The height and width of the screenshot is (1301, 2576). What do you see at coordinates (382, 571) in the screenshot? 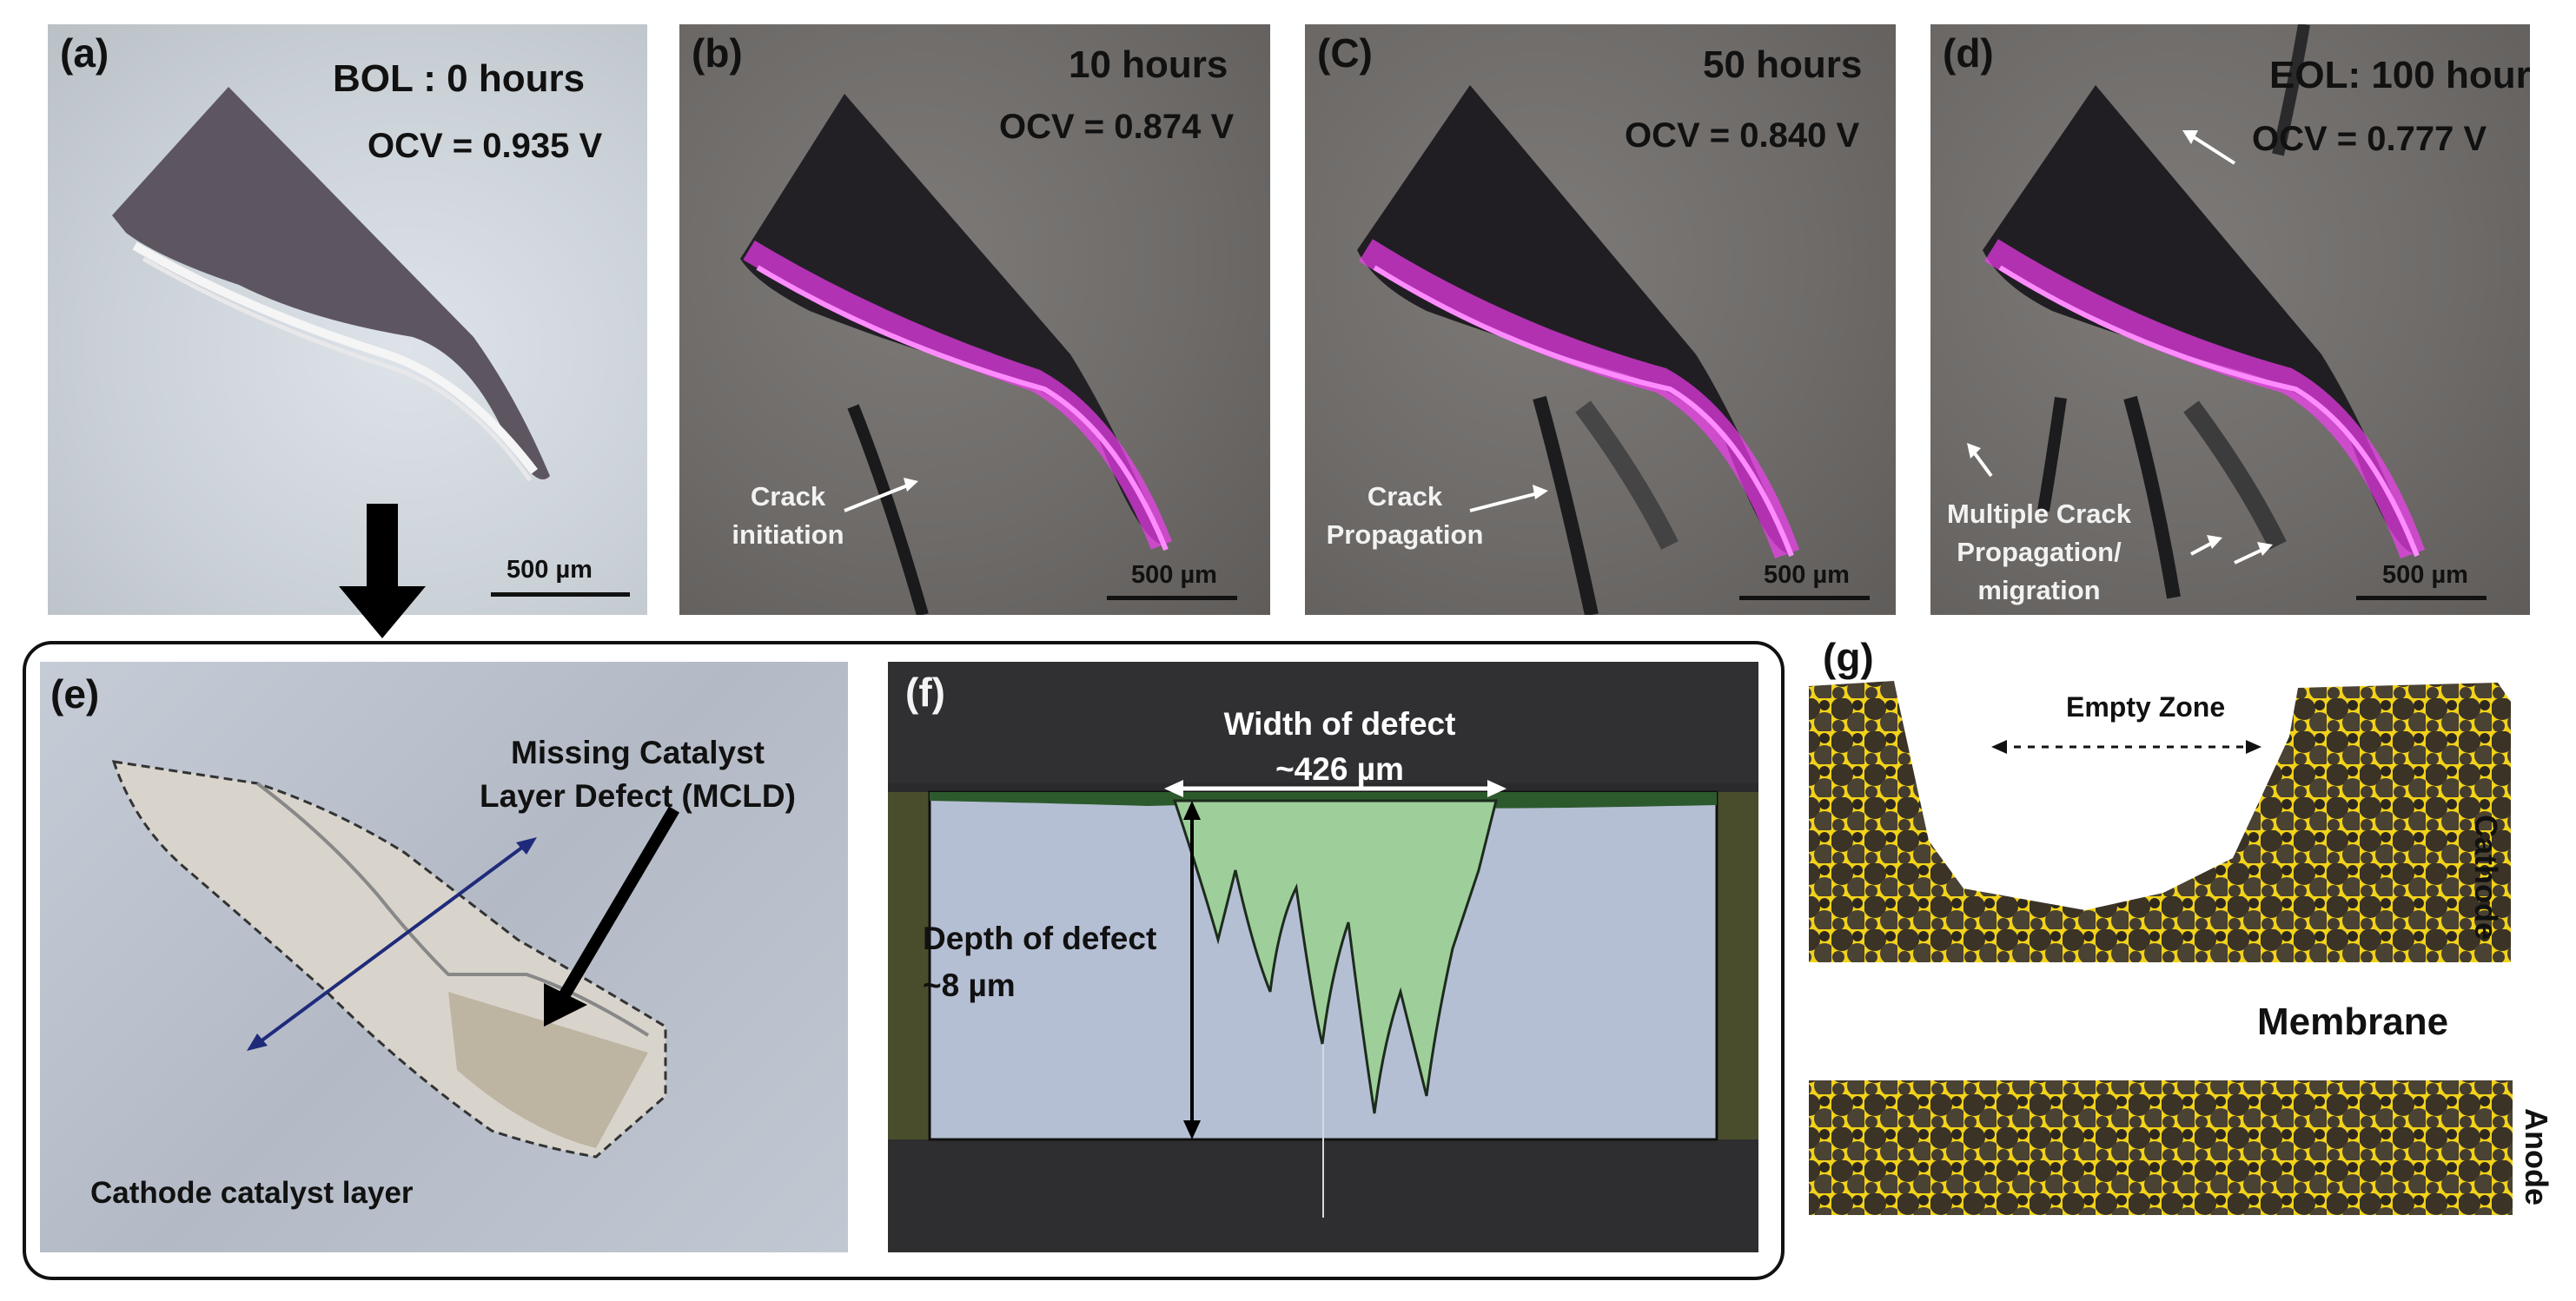
I see `down-arrow` at bounding box center [382, 571].